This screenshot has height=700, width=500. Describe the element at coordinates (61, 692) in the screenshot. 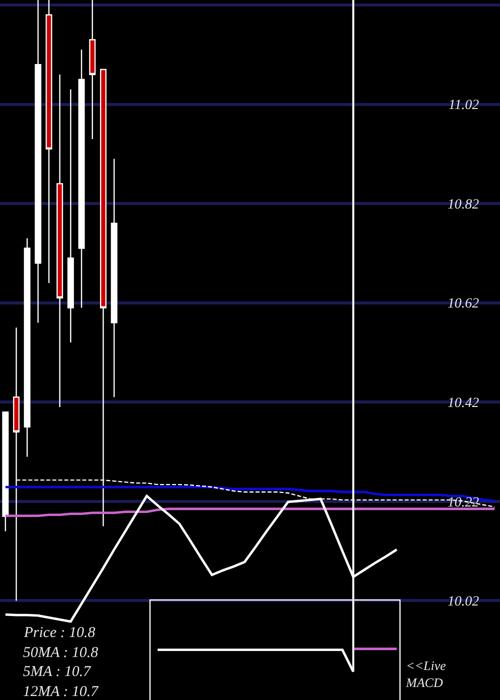

I see `annotation: 12MA : 10.7` at that location.